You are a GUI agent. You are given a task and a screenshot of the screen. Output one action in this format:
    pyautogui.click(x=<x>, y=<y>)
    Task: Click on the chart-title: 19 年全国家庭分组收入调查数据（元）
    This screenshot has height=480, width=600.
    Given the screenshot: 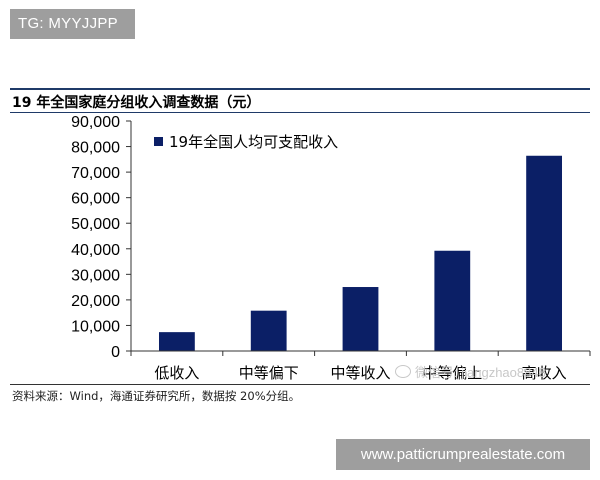 What is the action you would take?
    pyautogui.click(x=136, y=103)
    